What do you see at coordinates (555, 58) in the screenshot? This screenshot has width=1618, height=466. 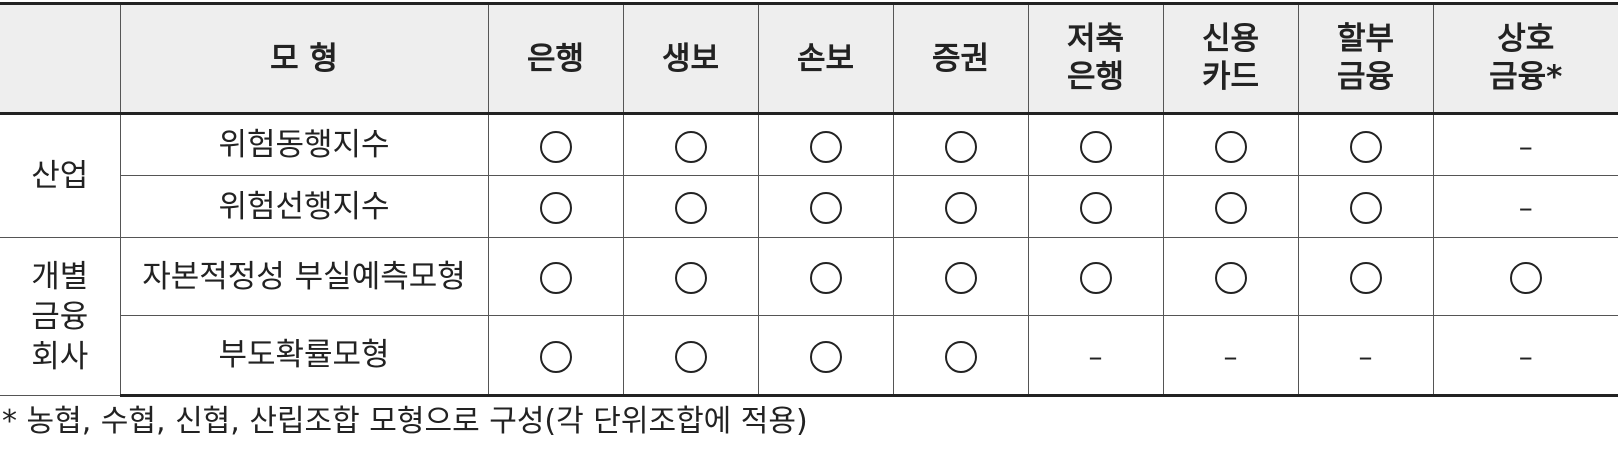 I see `header-bank: 은행` at bounding box center [555, 58].